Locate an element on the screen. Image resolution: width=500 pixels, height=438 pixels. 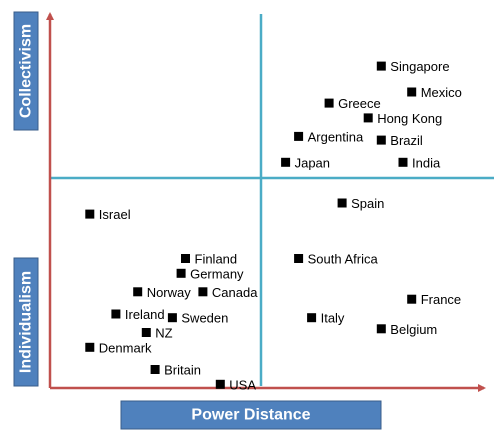
point-italy: Italy is located at coordinates (326, 318).